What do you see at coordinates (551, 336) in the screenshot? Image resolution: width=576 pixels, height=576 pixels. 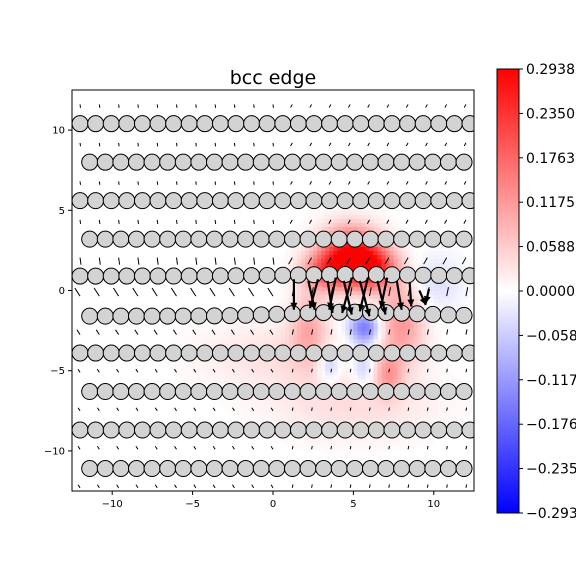 I see `colorbar-tick-label: −0.0588` at bounding box center [551, 336].